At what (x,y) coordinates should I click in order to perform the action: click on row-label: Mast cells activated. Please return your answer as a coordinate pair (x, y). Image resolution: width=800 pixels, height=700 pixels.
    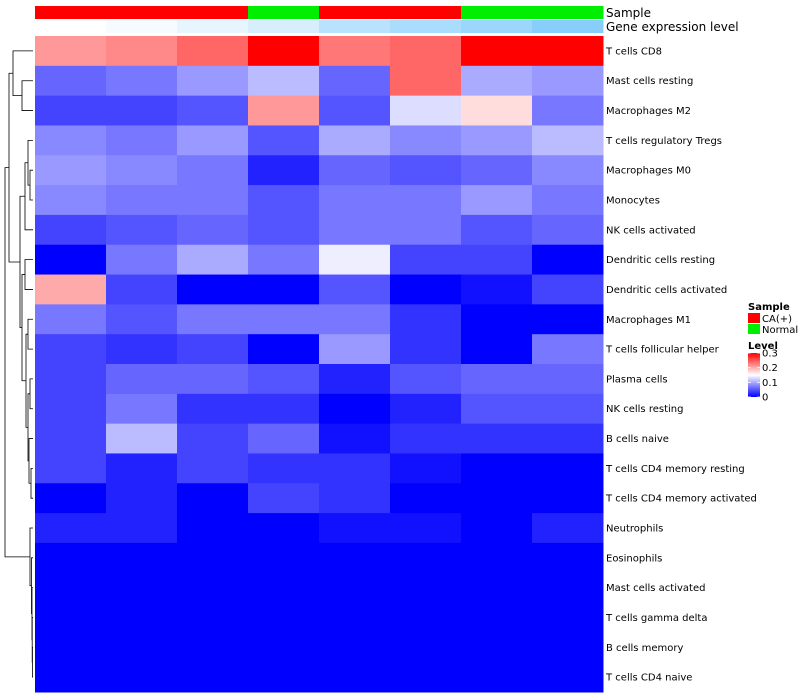
    Looking at the image, I should click on (655, 588).